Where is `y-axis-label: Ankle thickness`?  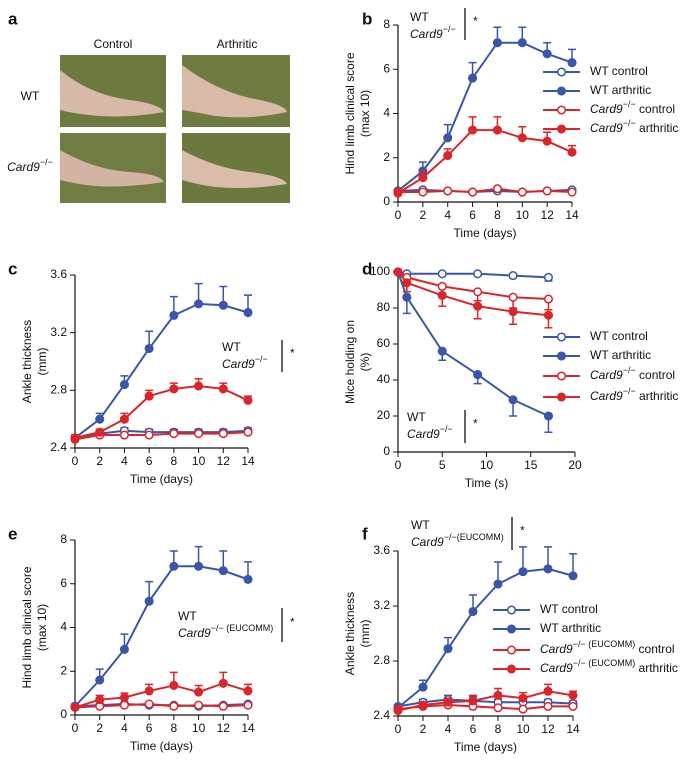 y-axis-label: Ankle thickness is located at coordinates (350, 633).